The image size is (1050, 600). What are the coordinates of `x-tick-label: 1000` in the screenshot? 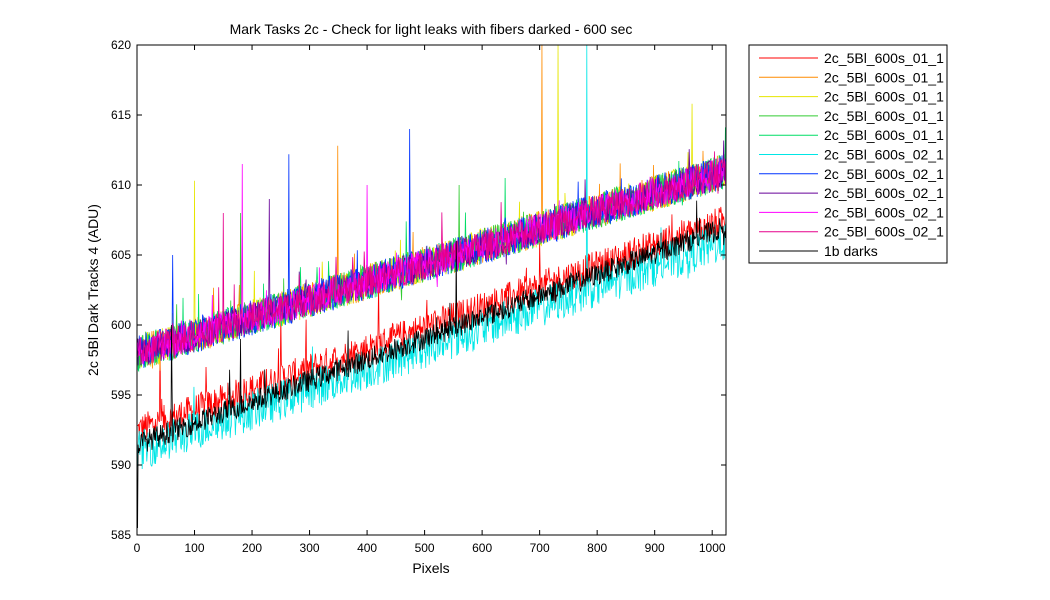 It's located at (712, 548).